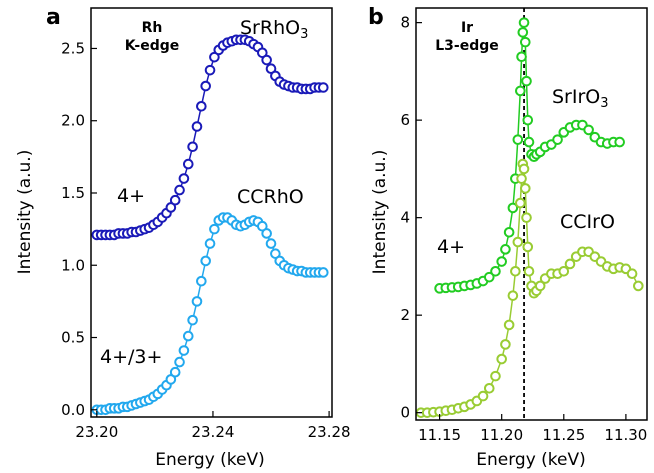 This screenshot has height=473, width=654. What do you see at coordinates (210, 460) in the screenshot?
I see `panel-a-x-axis-label: Energy (keV)` at bounding box center [210, 460].